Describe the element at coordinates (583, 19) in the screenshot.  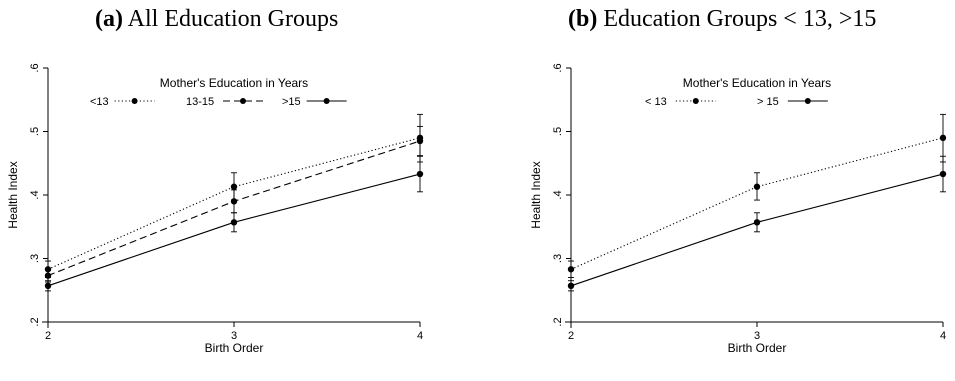
I see `panel-b-letter: (b)` at that location.